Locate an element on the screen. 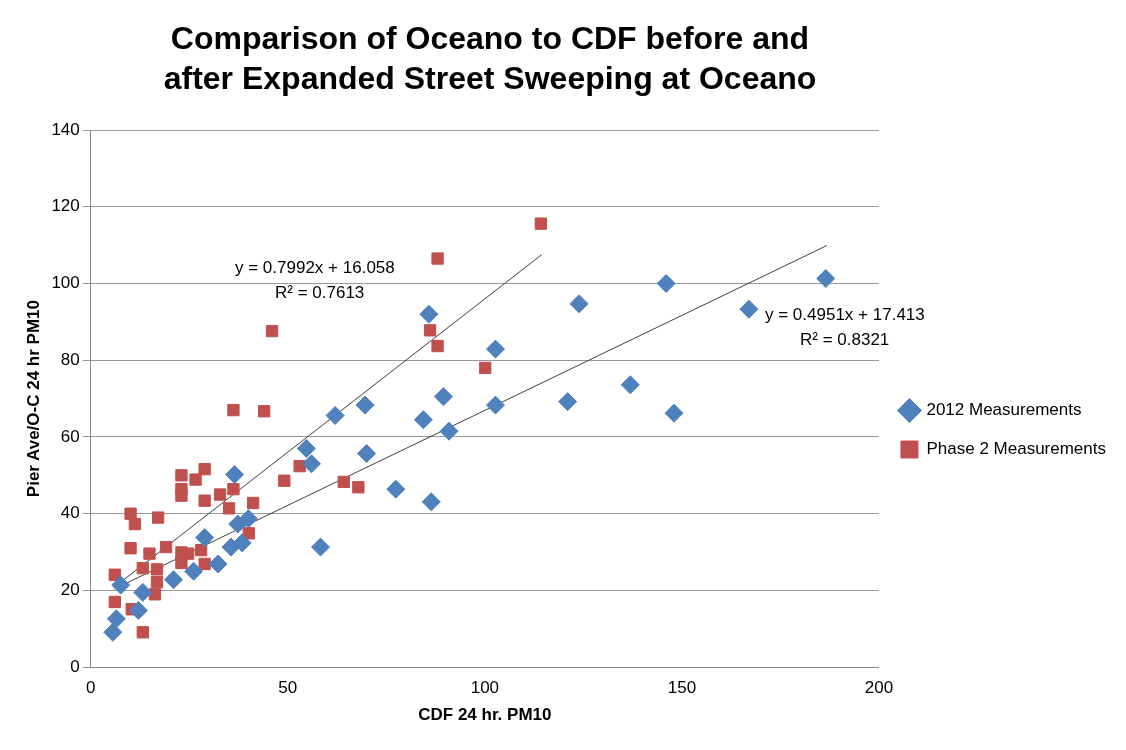  x-tick-label: 50 is located at coordinates (288, 688).